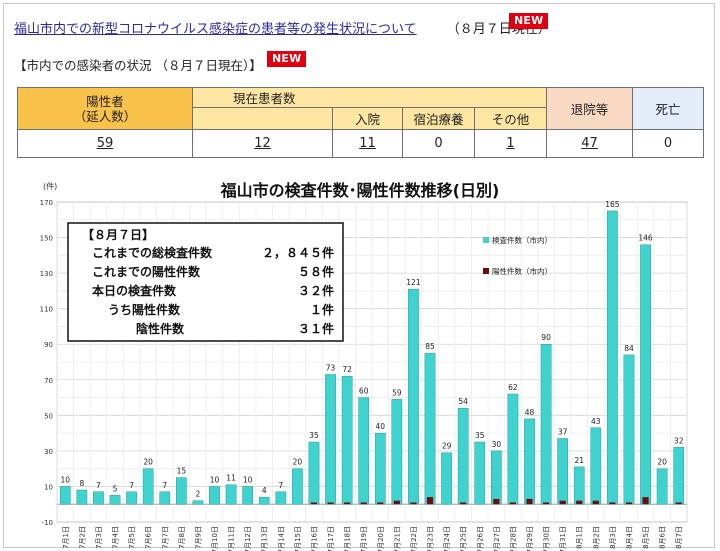  What do you see at coordinates (82, 537) in the screenshot?
I see `x-tick-label: 7月2日` at bounding box center [82, 537].